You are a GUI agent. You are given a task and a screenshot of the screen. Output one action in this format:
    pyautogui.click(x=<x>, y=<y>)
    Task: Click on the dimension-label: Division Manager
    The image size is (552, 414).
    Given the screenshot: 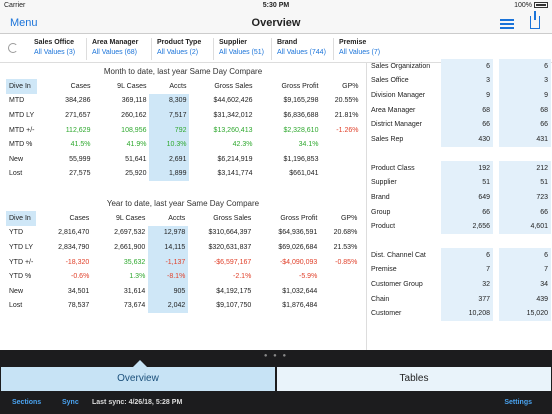 What is the action you would take?
    pyautogui.click(x=398, y=95)
    